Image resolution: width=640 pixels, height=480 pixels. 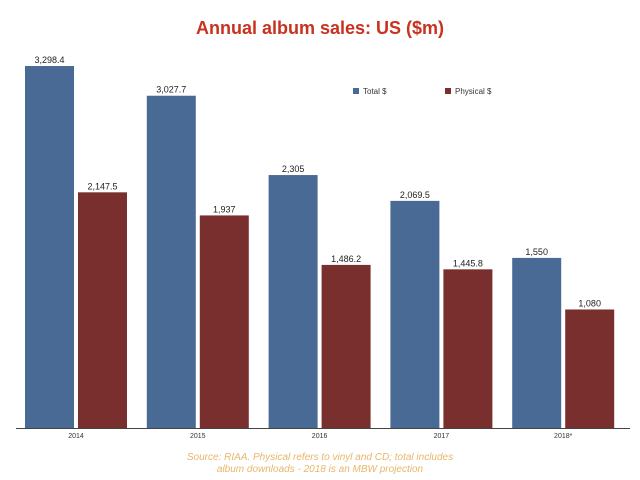 What do you see at coordinates (102, 310) in the screenshot?
I see `bar-physical-2014` at bounding box center [102, 310].